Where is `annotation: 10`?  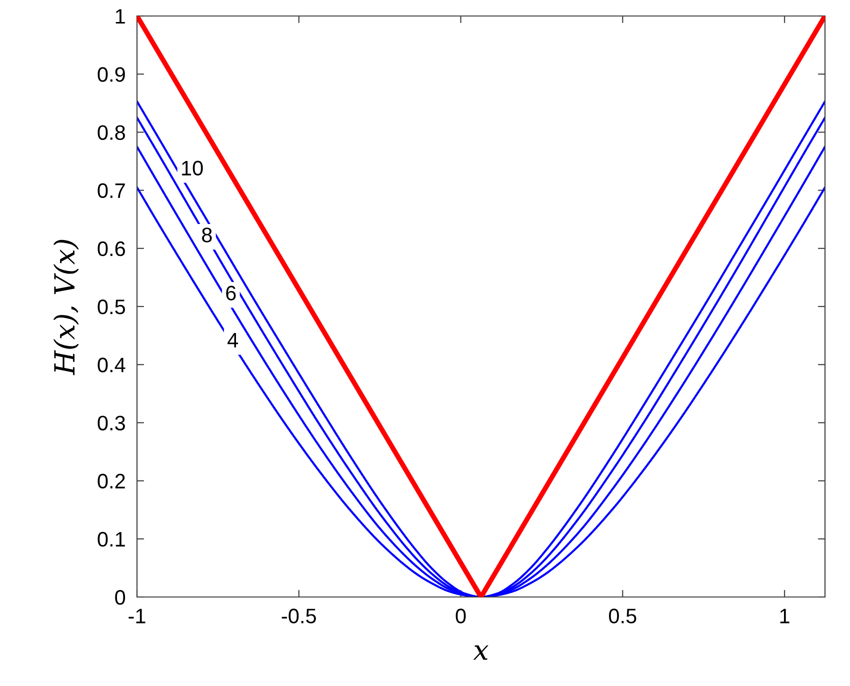
annotation: 10 is located at coordinates (192, 168).